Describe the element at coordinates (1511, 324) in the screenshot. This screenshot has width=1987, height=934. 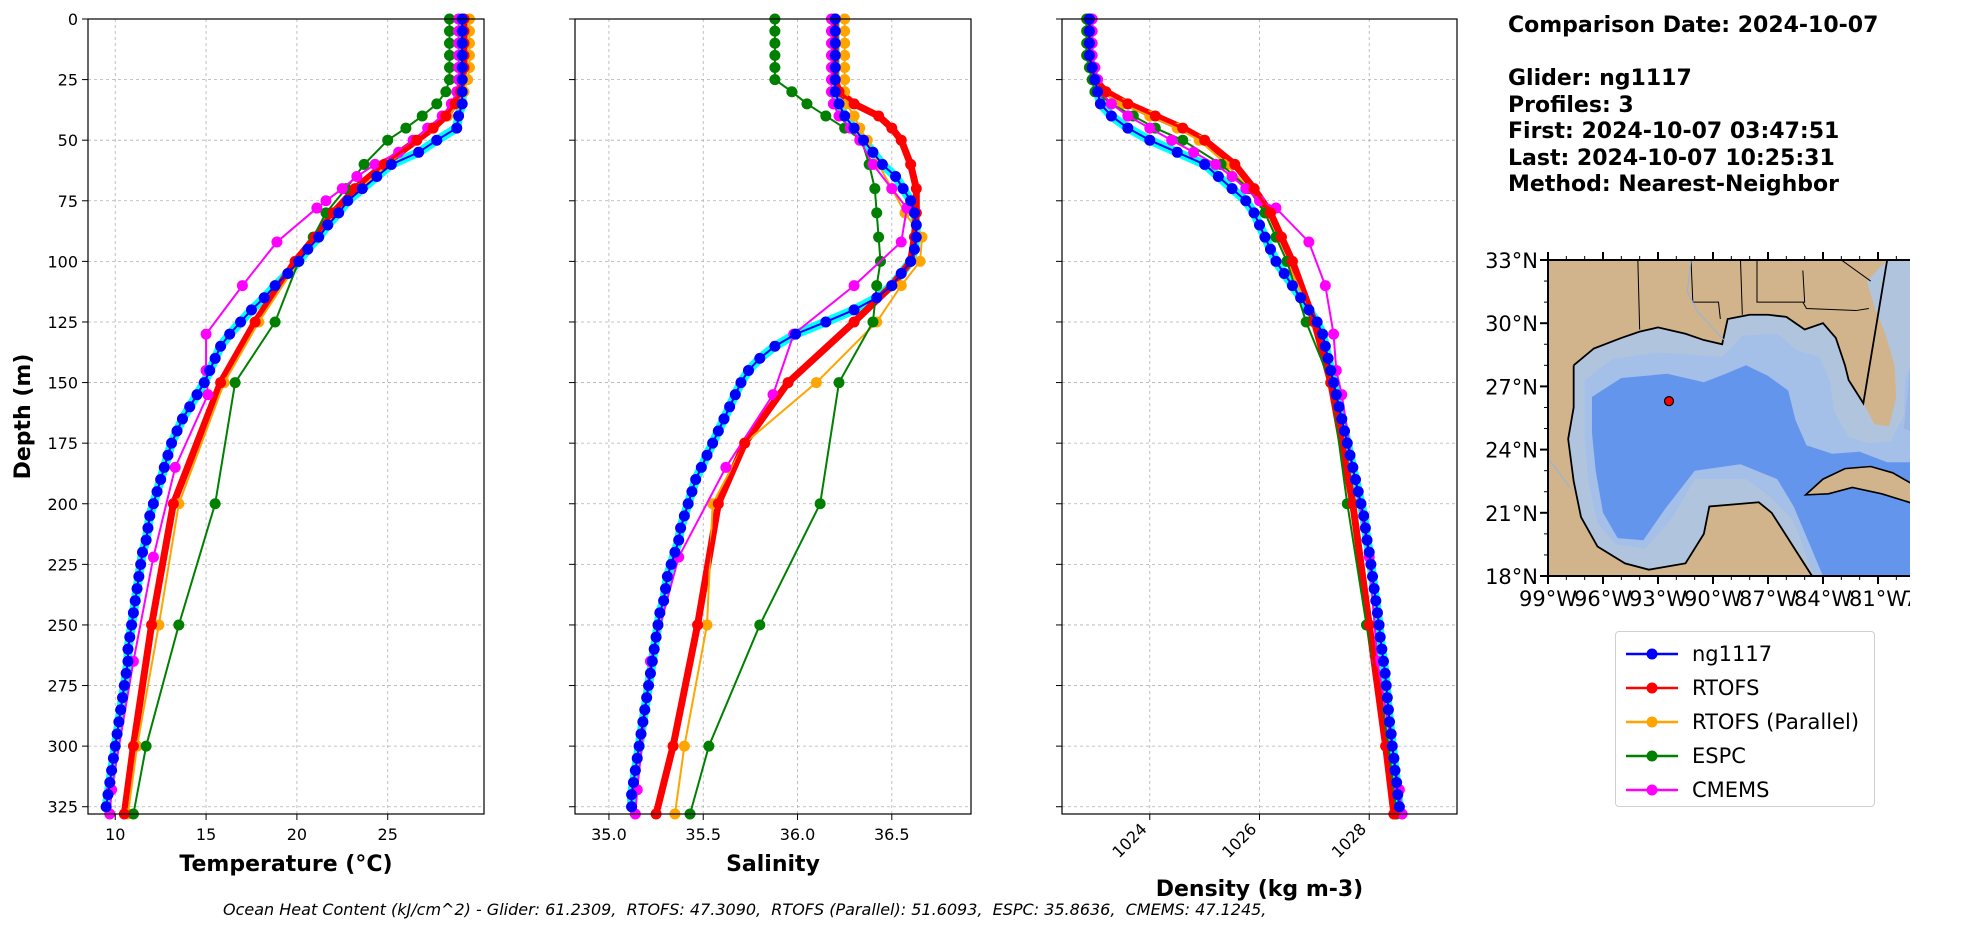
I see `lat-label: 30°N` at that location.